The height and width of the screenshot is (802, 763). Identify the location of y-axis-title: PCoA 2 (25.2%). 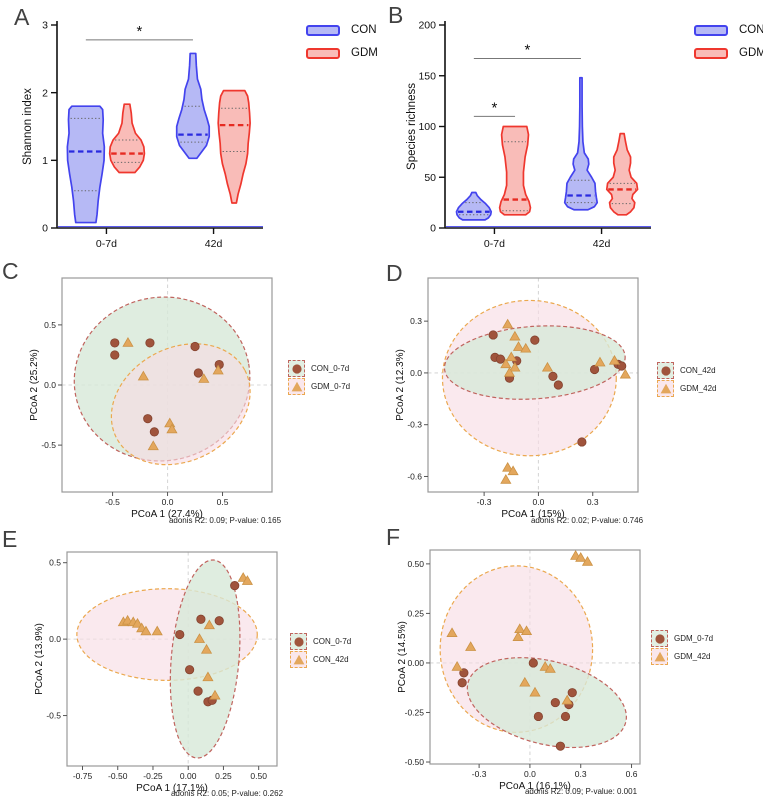
(34, 385).